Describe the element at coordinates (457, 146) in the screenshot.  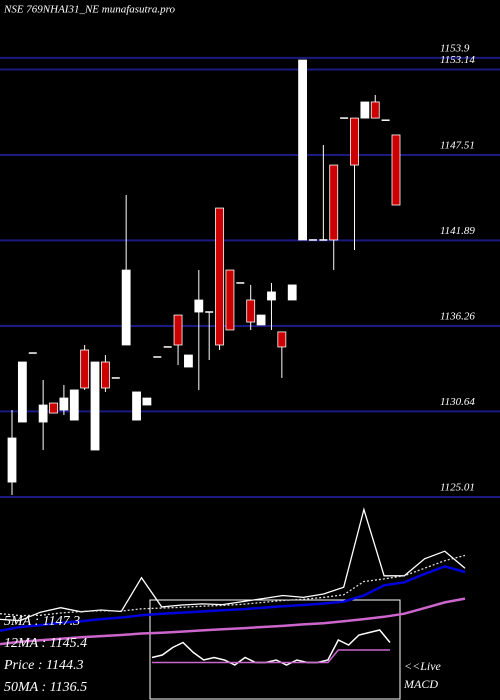
I see `y-tick-label: 1147.51` at that location.